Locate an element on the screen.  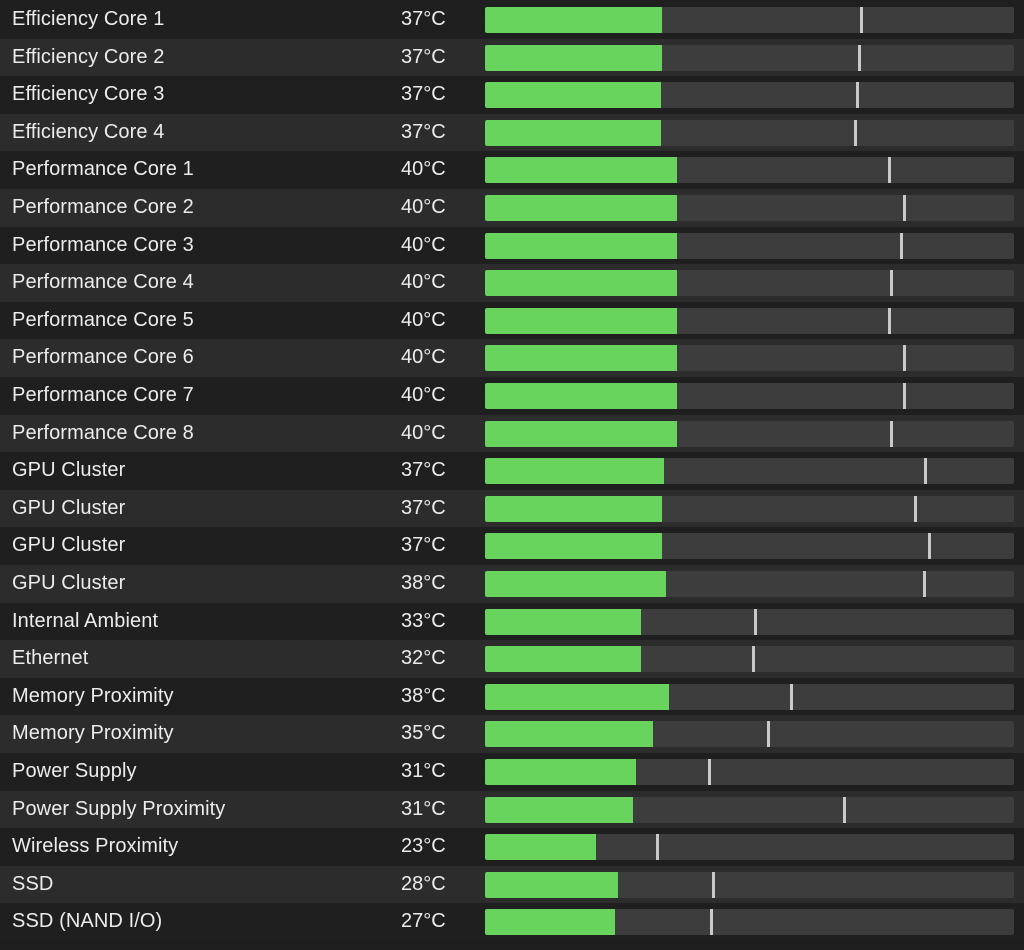
sensor-name: Internal Ambient is located at coordinates (85, 620).